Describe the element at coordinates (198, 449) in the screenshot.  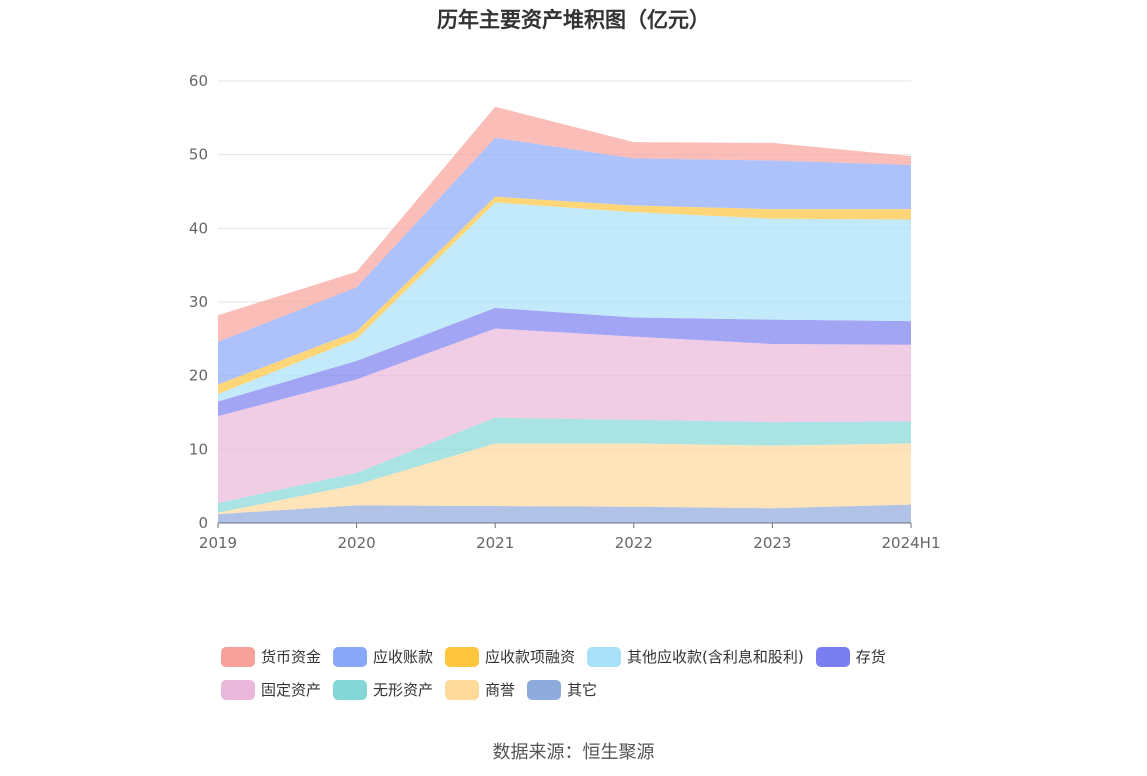
I see `y-tick-label: 10` at that location.